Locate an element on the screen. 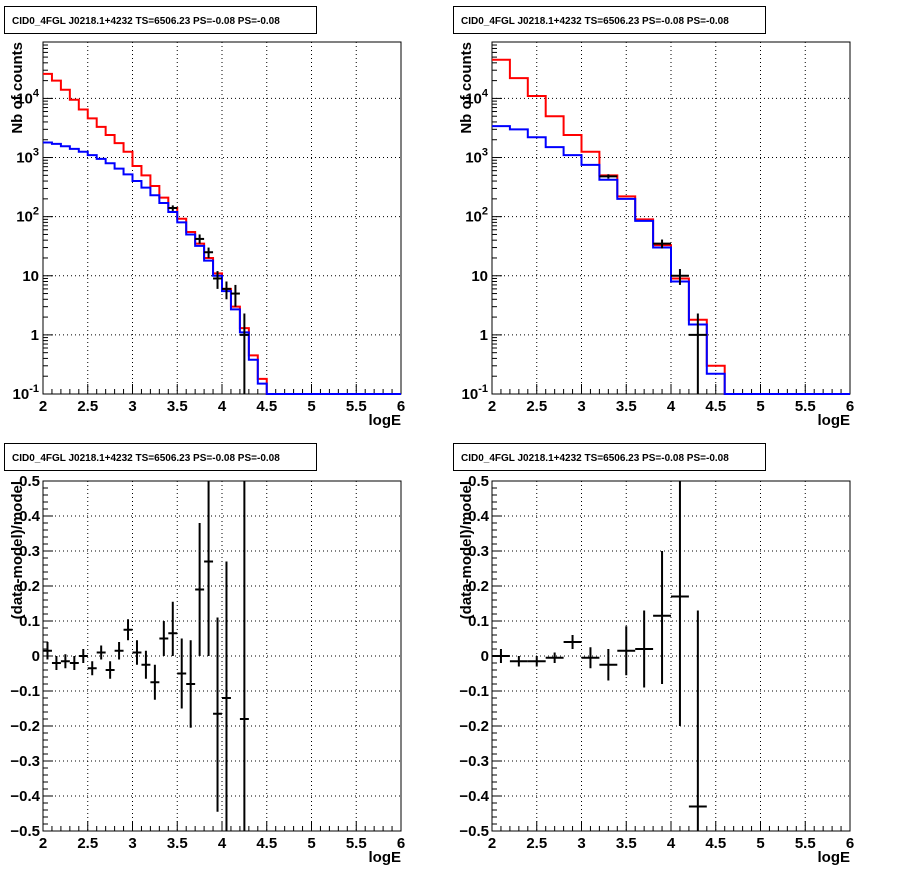  y-tick-label: 10⁻¹ is located at coordinates (26, 393).